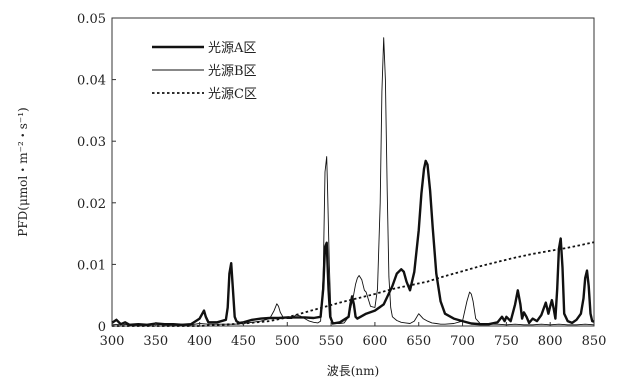  What do you see at coordinates (232, 48) in the screenshot?
I see `legend-label-1: 光源A区` at bounding box center [232, 48].